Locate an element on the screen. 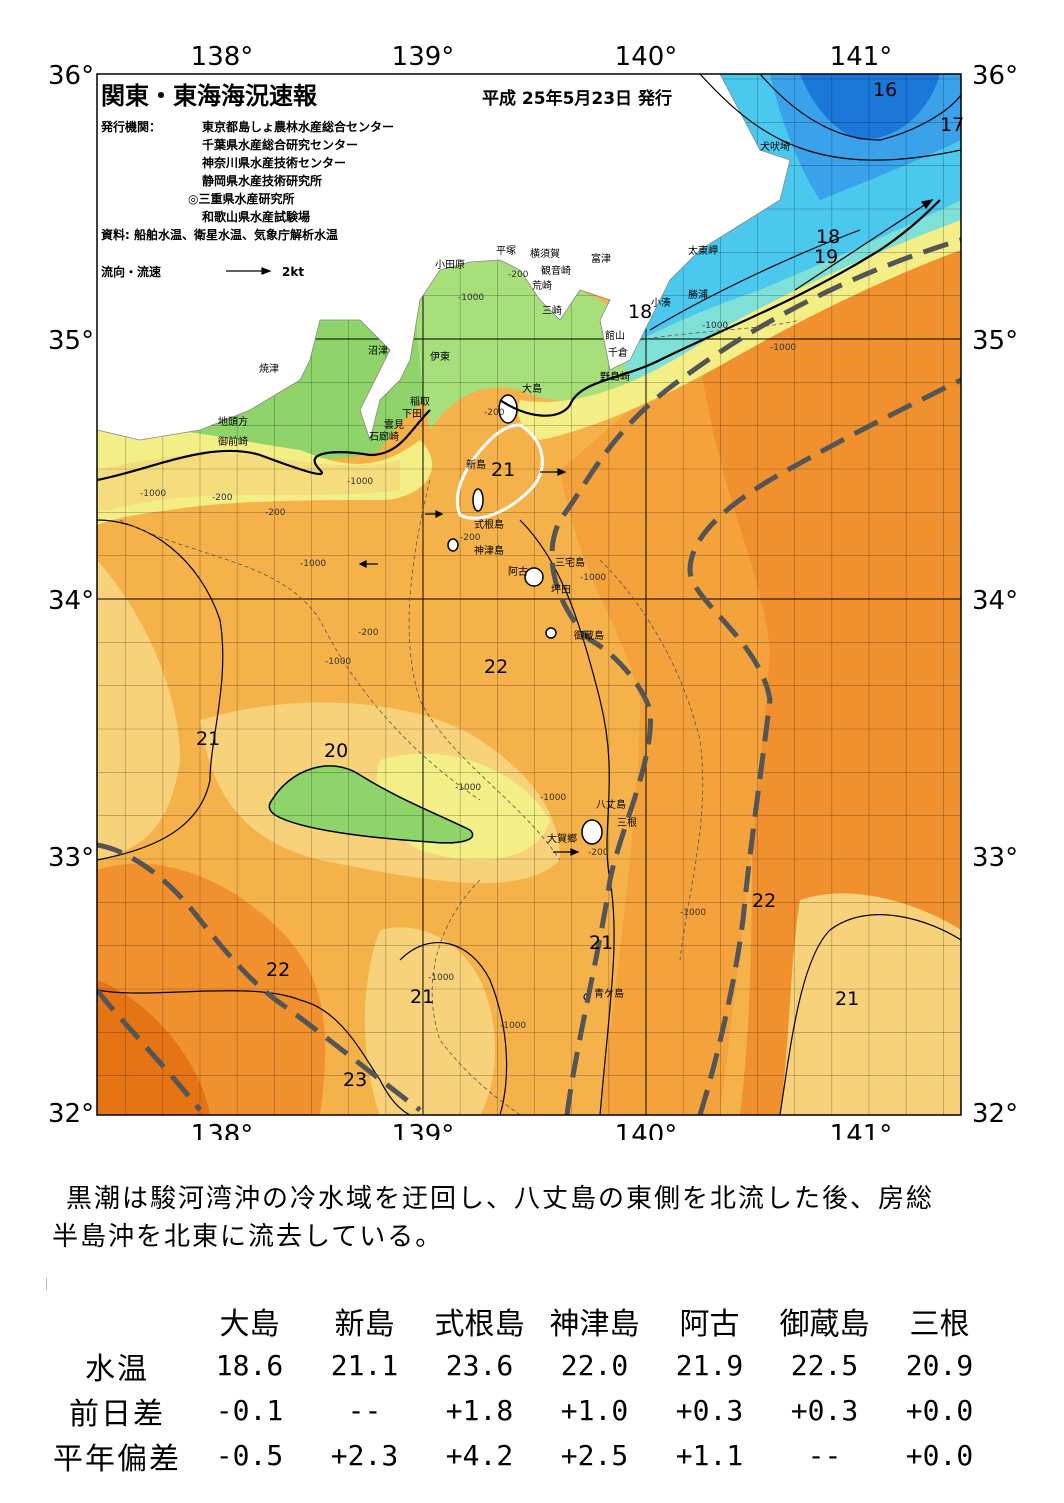 The image size is (1064, 1503). place-yaizu: 焼津 is located at coordinates (269, 369).